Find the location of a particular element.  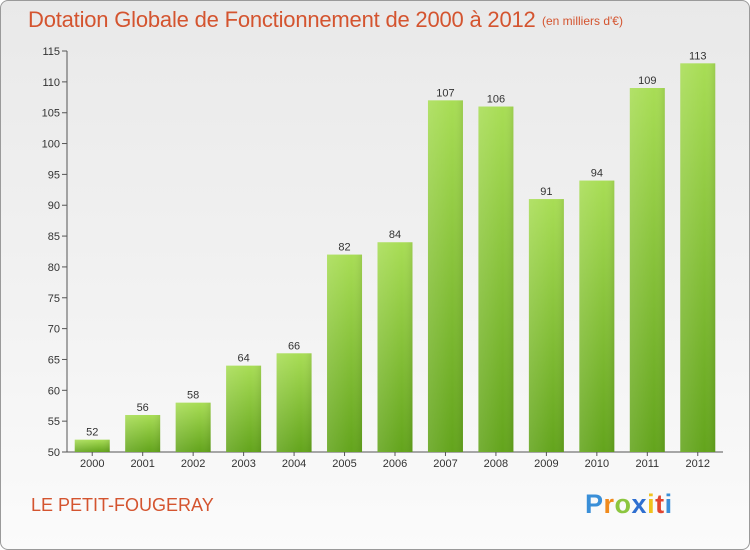

data-label-2007: 107 is located at coordinates (445, 93).